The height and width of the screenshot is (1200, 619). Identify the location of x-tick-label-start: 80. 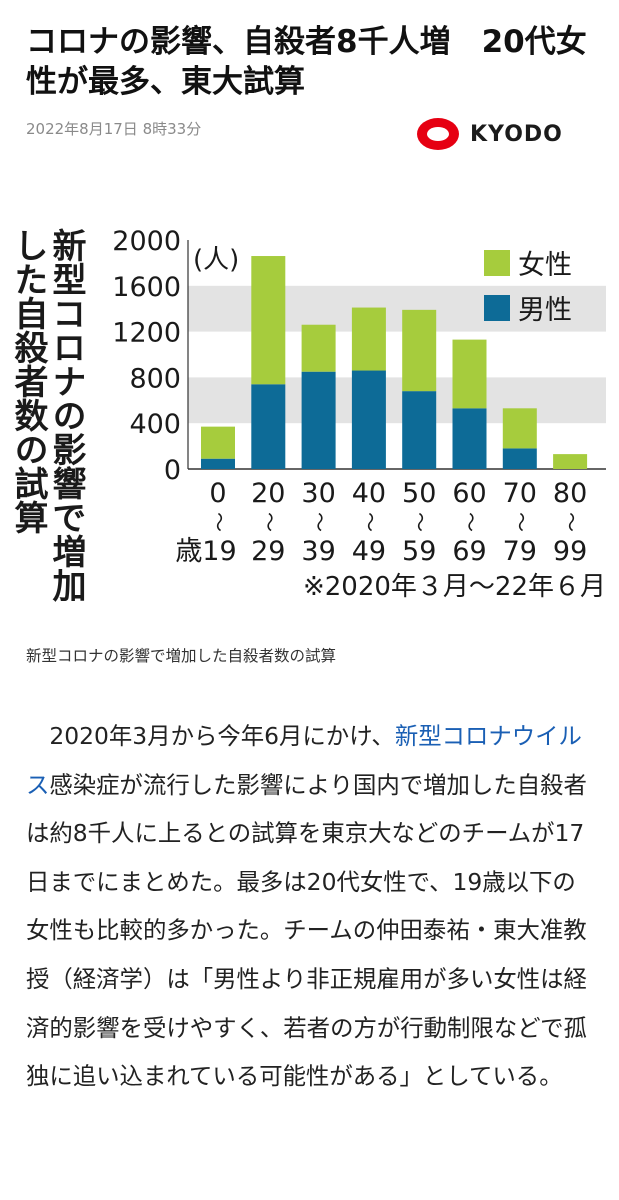
(570, 493).